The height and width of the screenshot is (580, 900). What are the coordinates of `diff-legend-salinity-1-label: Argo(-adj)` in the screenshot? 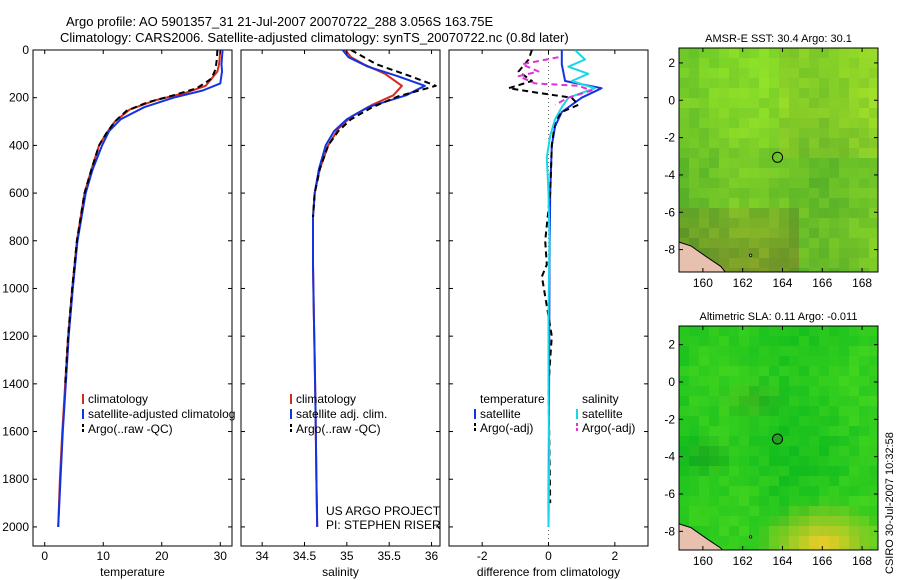 It's located at (608, 428).